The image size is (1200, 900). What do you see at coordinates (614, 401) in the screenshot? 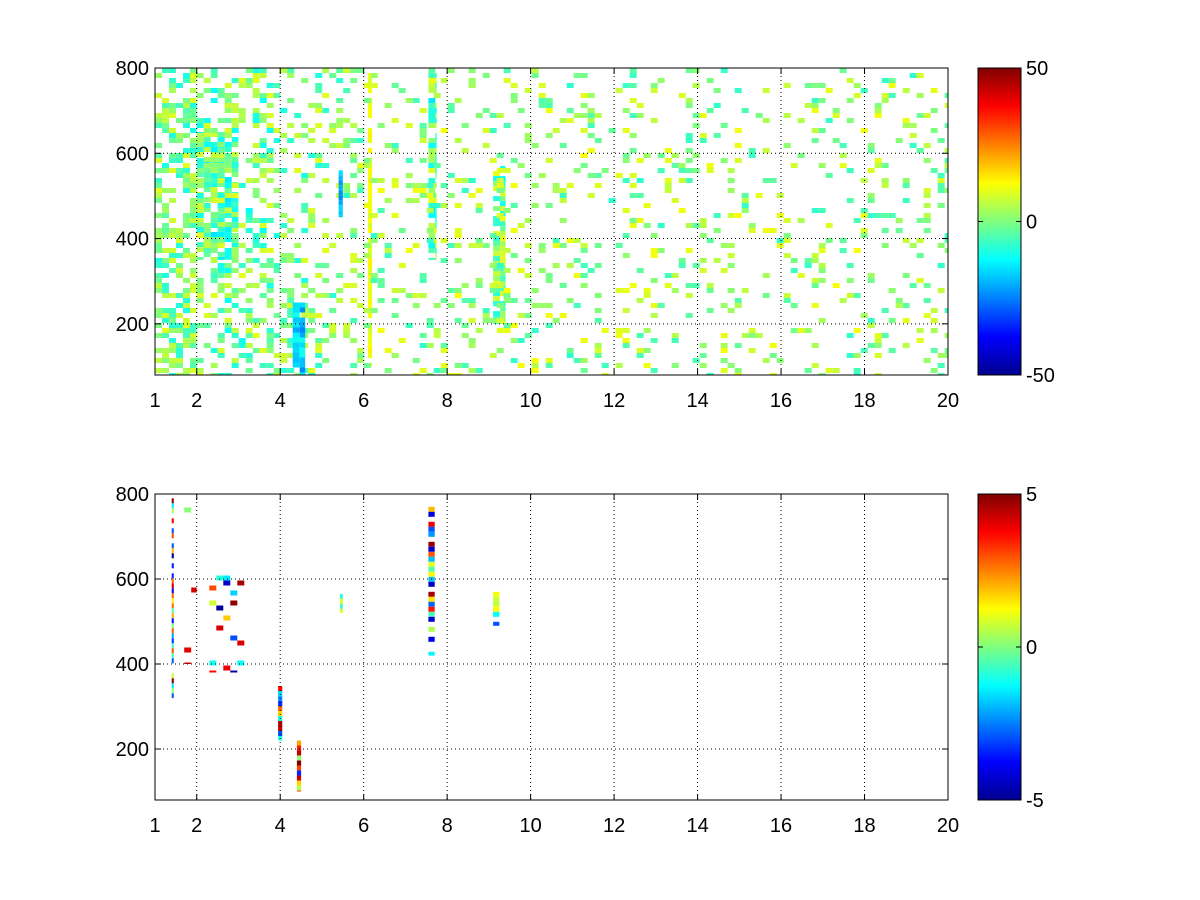
I see `x-tick-label: 12` at bounding box center [614, 401].